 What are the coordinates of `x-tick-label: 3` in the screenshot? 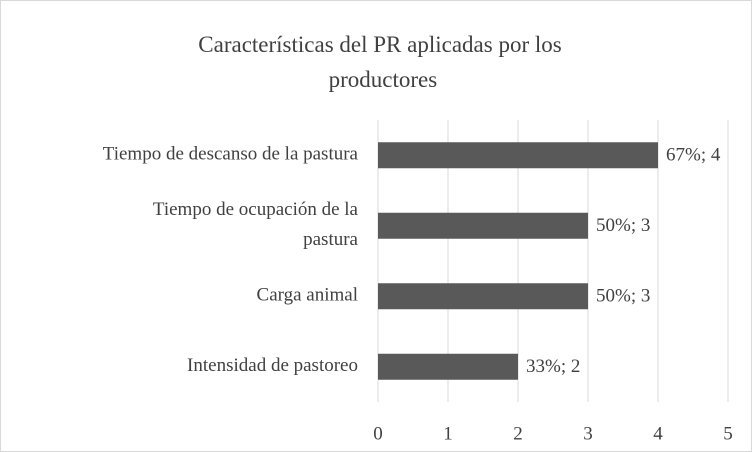 It's located at (588, 433).